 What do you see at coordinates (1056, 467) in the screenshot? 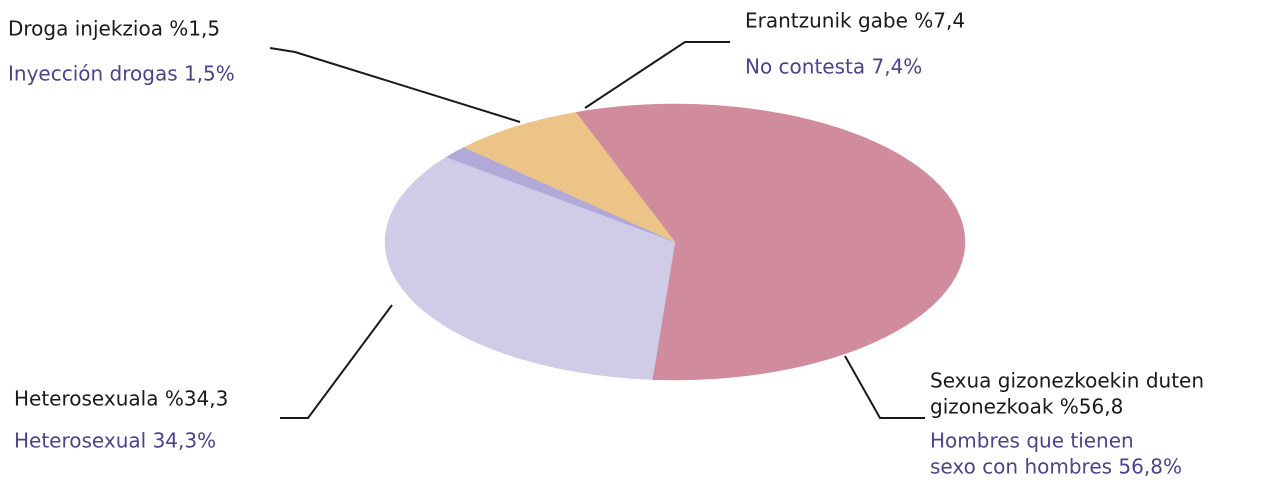
I see `label-es: sexo con hombres 56,8%` at bounding box center [1056, 467].